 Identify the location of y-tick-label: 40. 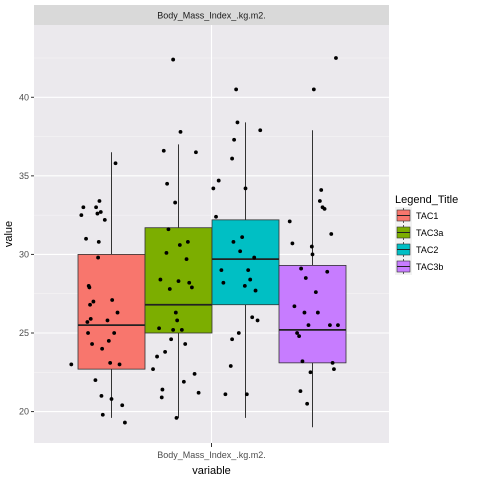
(24, 97).